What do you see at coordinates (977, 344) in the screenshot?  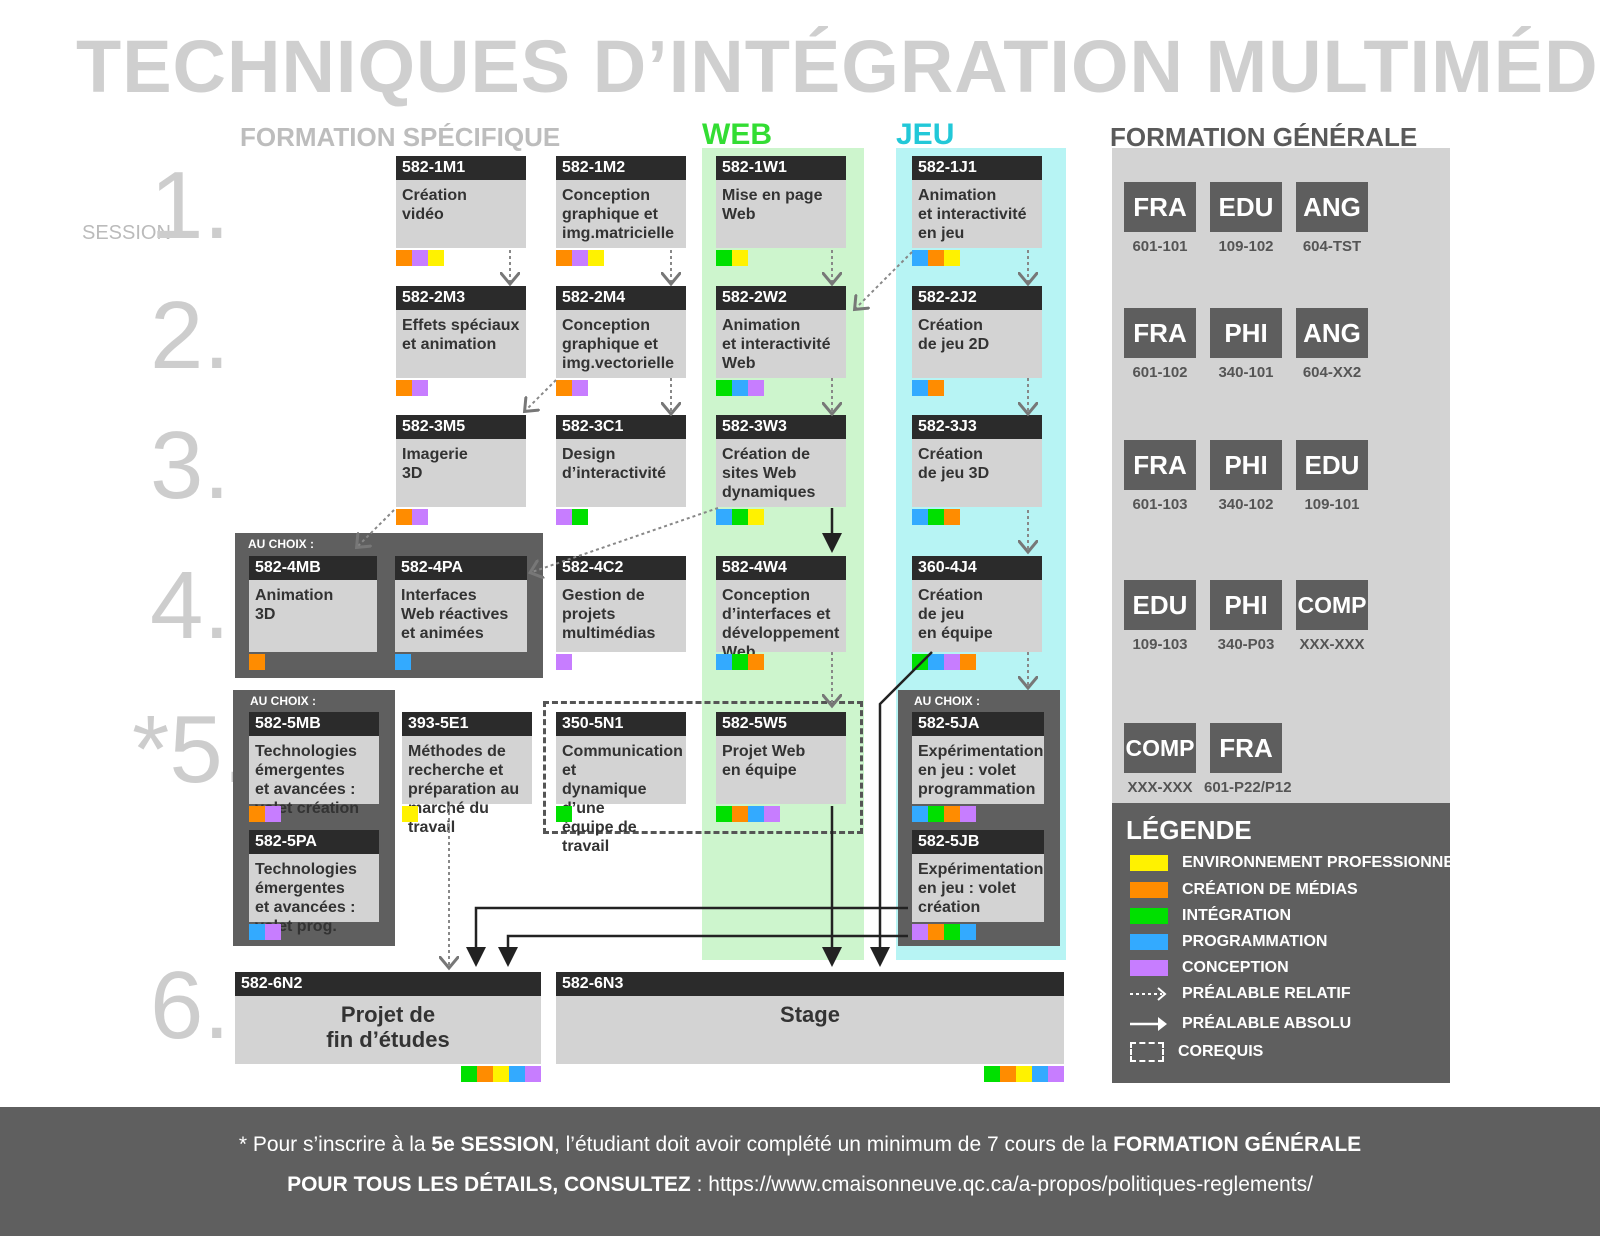 I see `course-name: Création de jeu 2D` at bounding box center [977, 344].